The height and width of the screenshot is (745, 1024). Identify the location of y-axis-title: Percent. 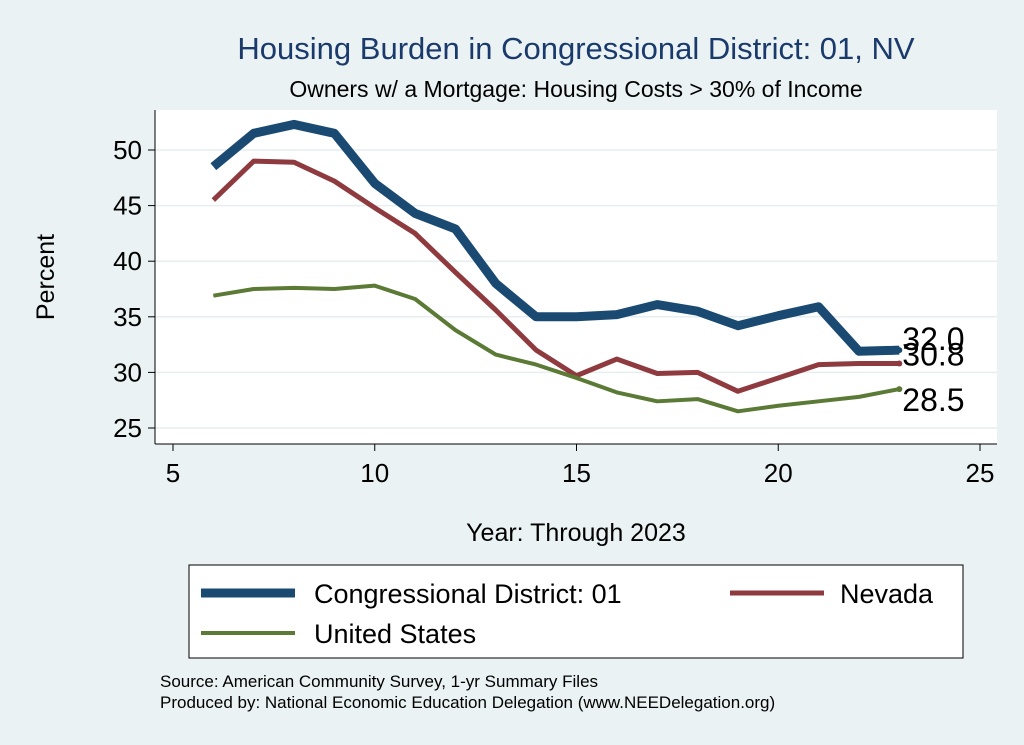
(46, 277).